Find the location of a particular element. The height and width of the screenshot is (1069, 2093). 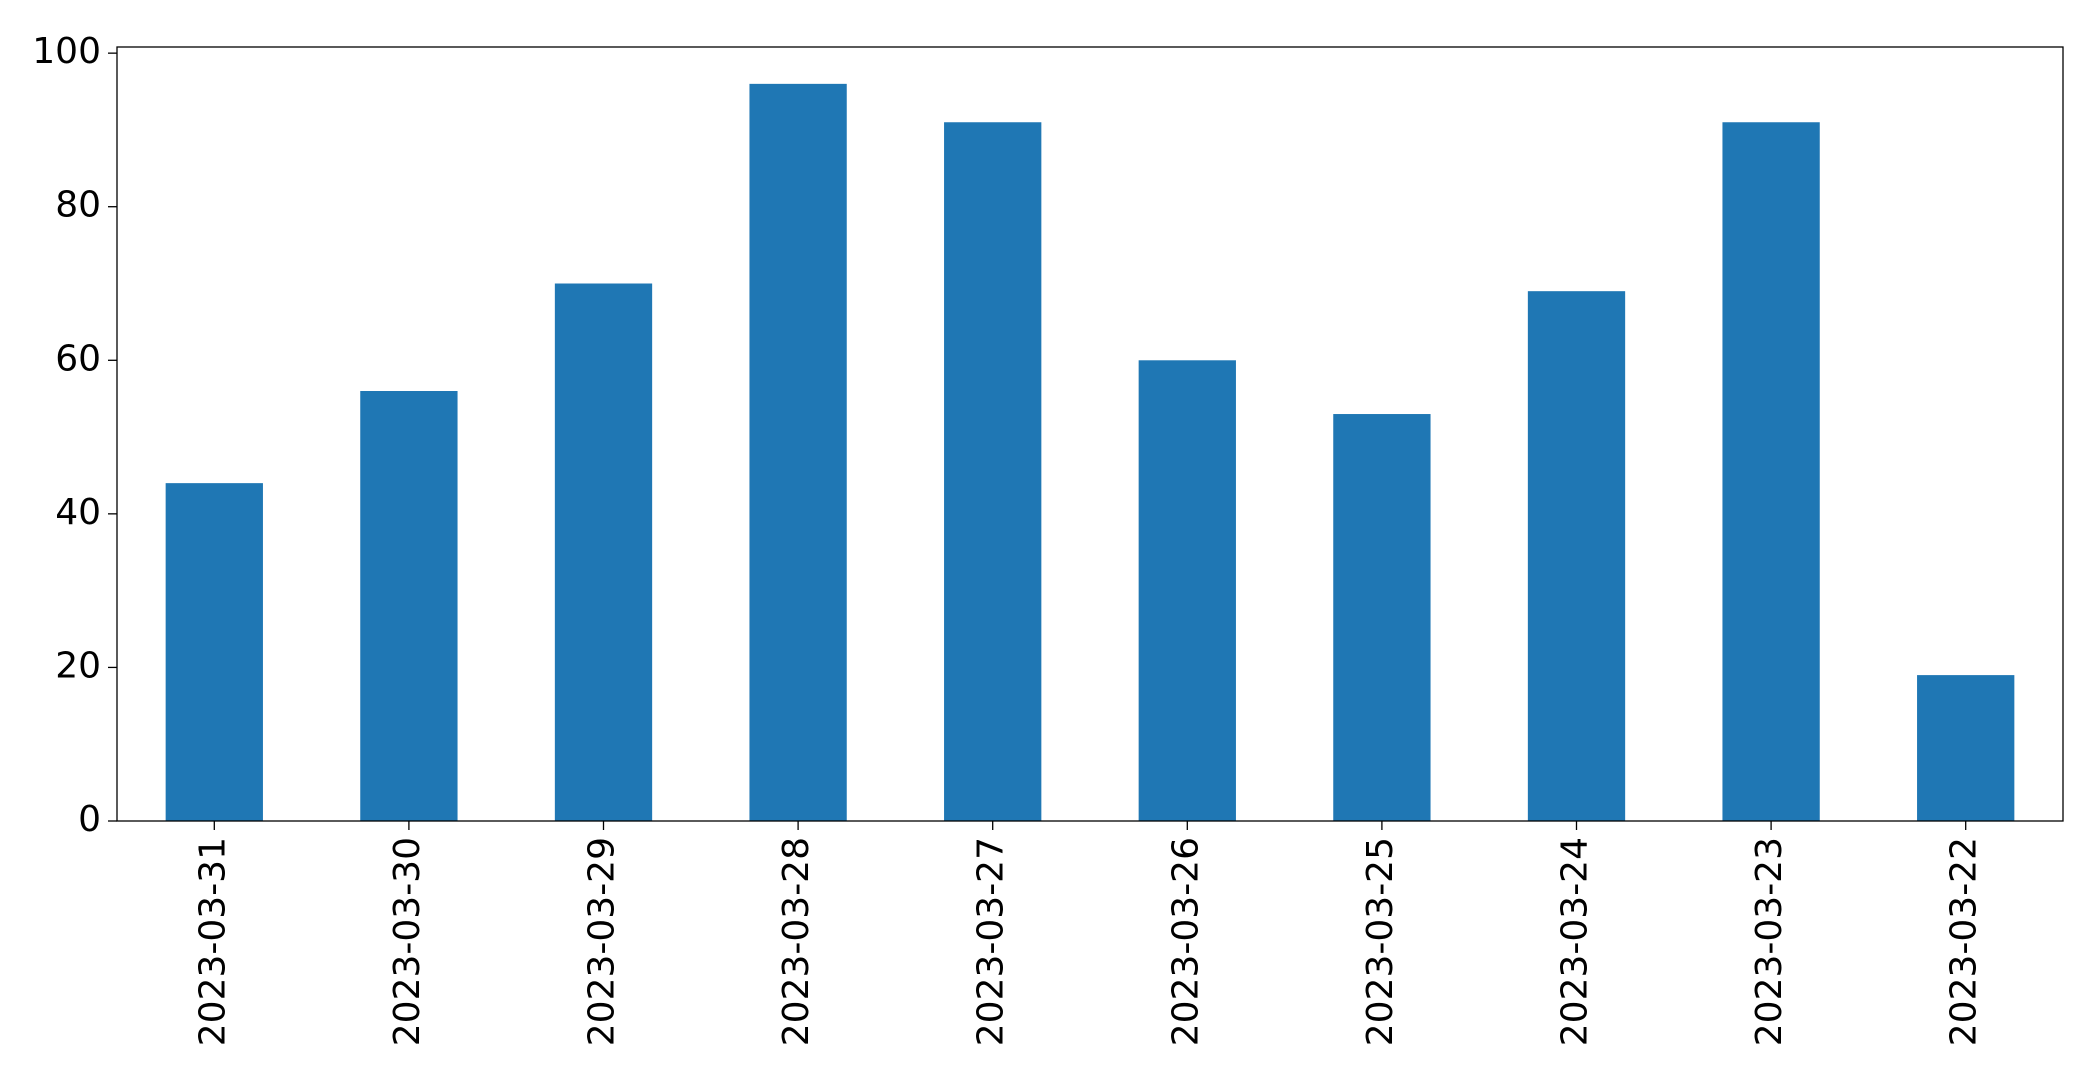

x-tick-label: 2023-03-24 is located at coordinates (1575, 941).